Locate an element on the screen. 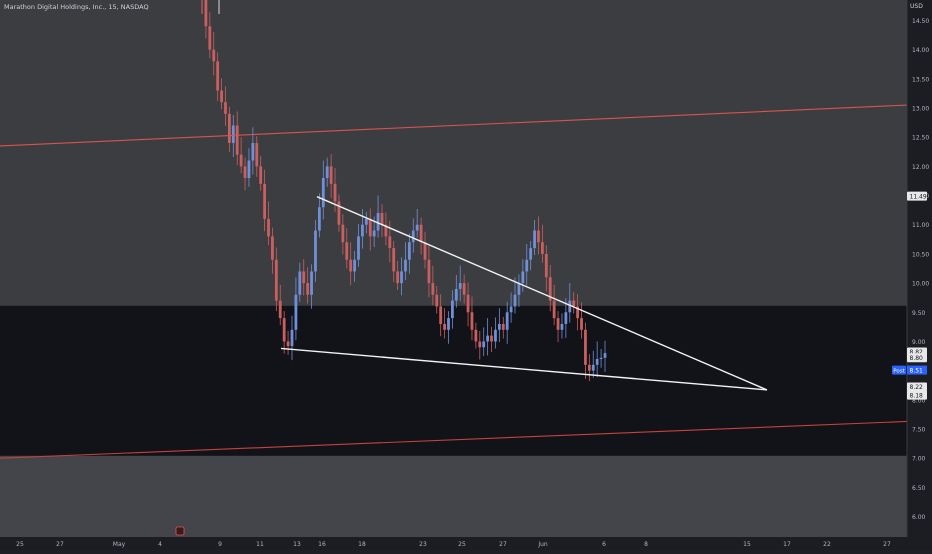  price-tick-label: 12.00 is located at coordinates (920, 167).